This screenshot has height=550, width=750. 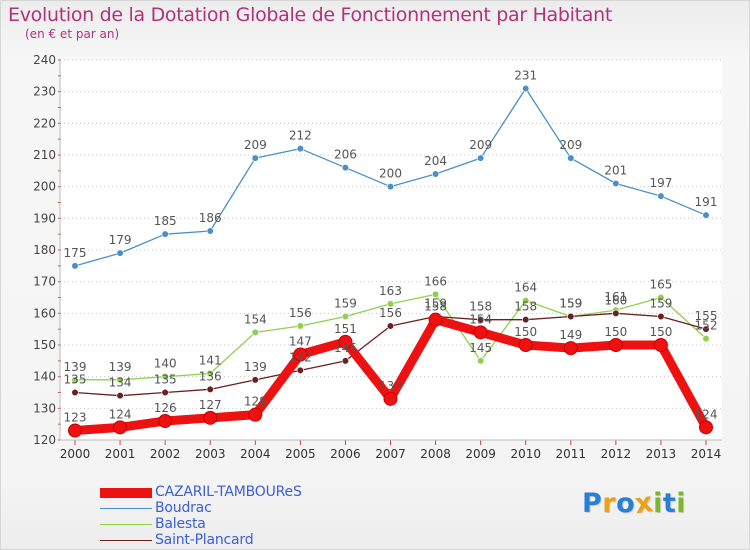 I want to click on y-tick-label: 130, so click(x=44, y=408).